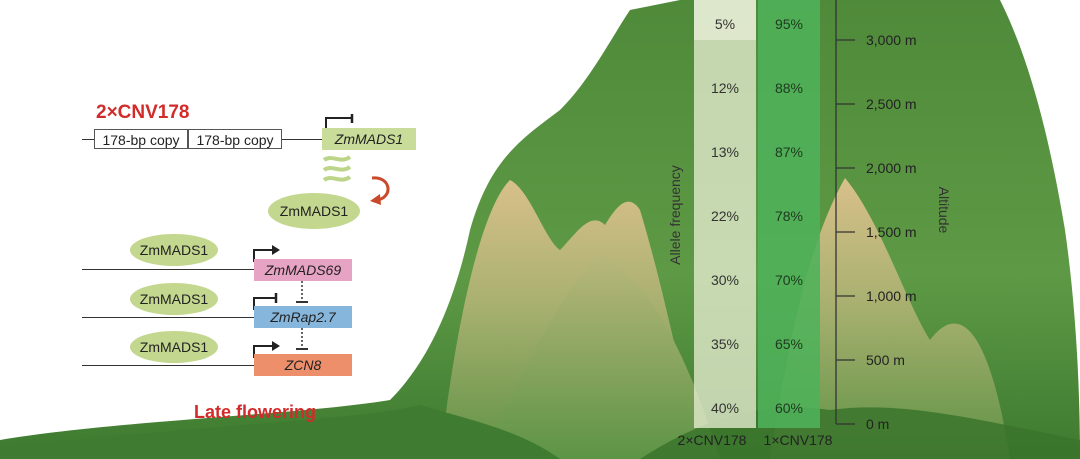  What do you see at coordinates (337, 168) in the screenshot?
I see `mrna-waves-icon` at bounding box center [337, 168].